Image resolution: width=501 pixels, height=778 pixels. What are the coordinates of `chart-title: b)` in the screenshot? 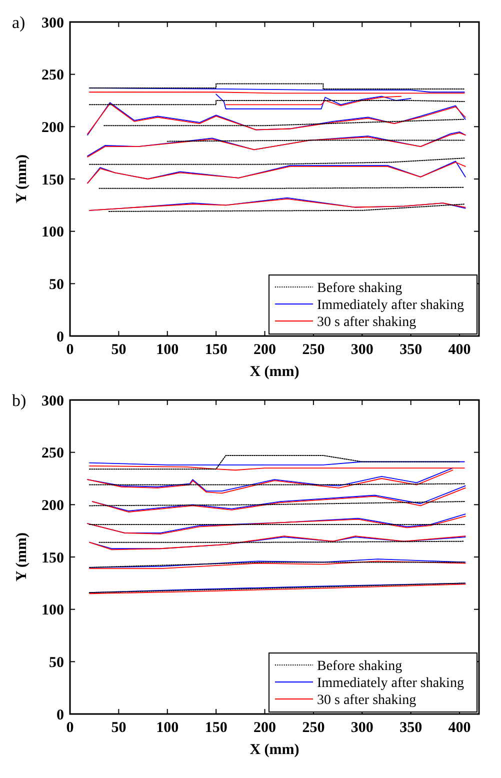 It's located at (19, 400).